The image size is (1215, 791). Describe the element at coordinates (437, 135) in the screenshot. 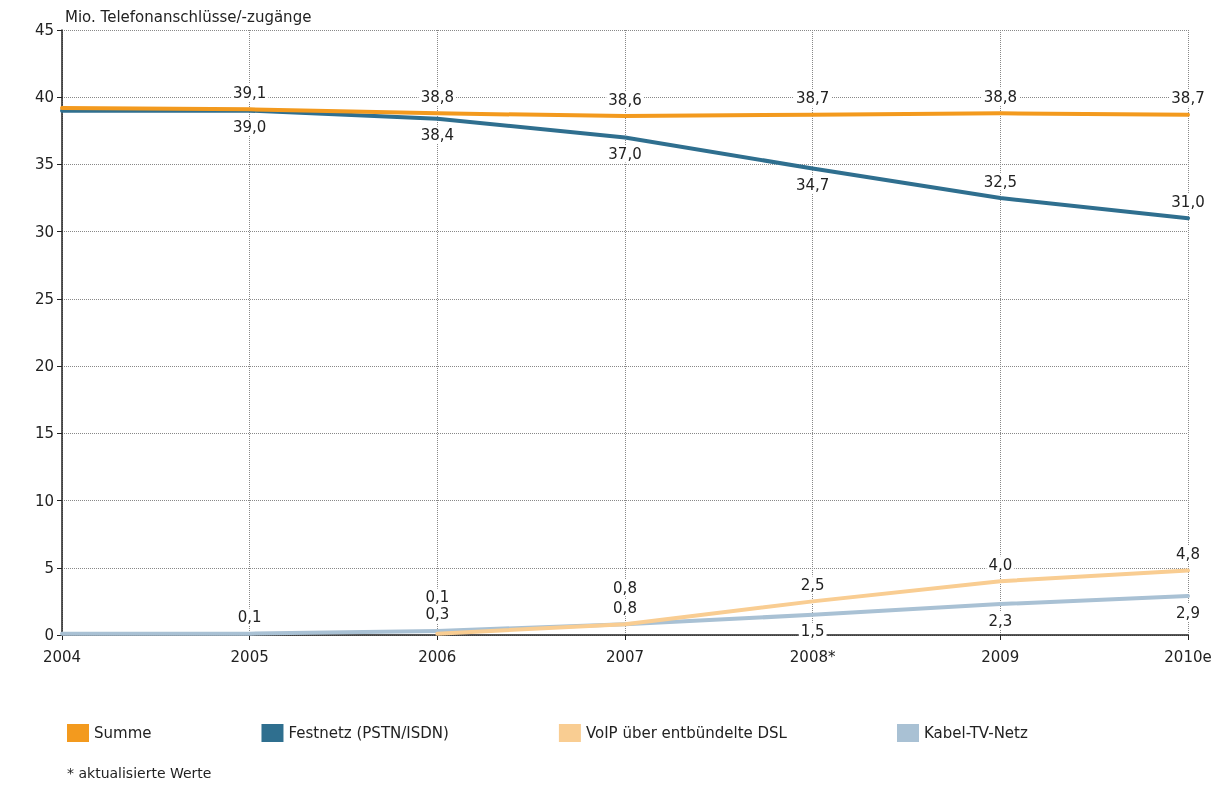

I see `data-label: 38,4` at that location.